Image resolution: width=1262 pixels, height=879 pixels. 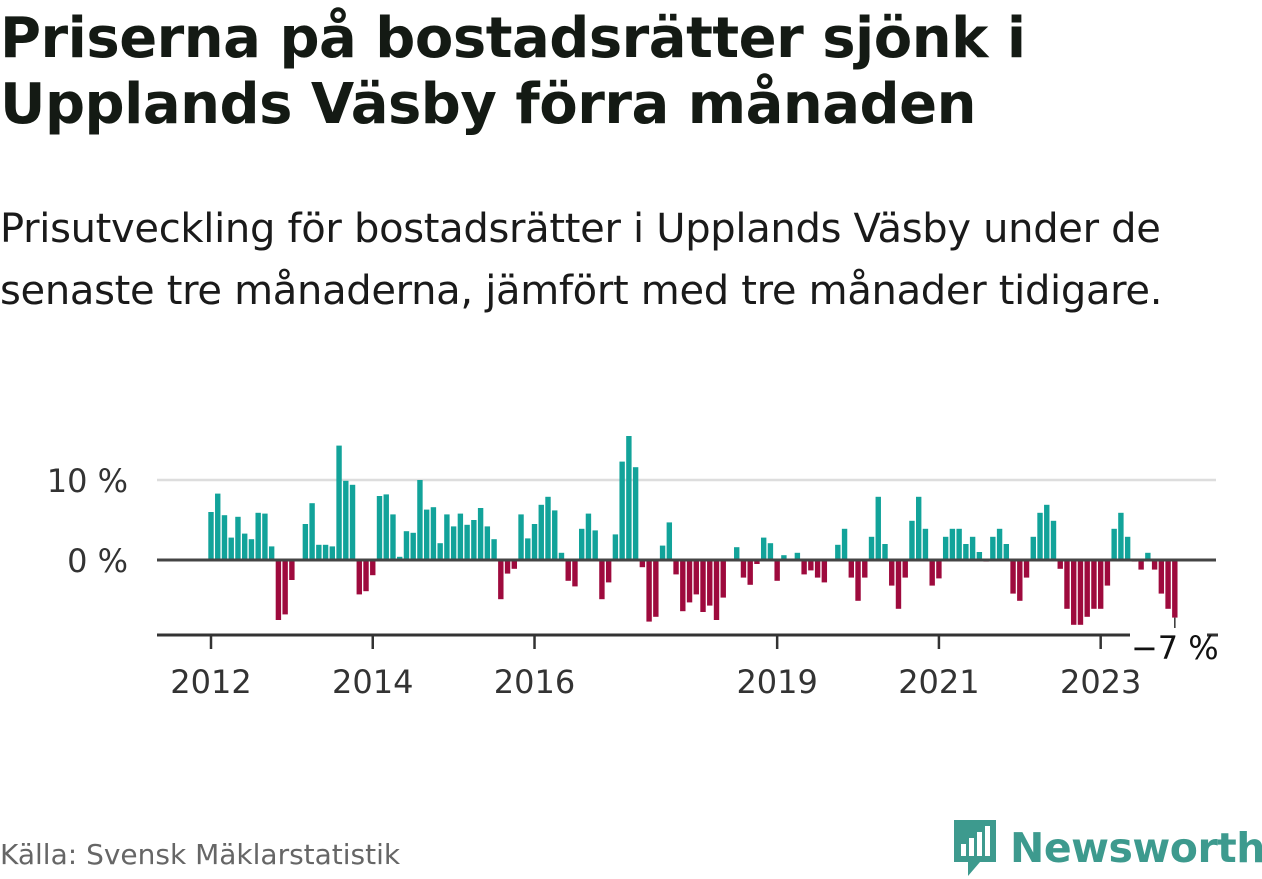 What do you see at coordinates (687, 603) in the screenshot?
I see `axes` at bounding box center [687, 603].